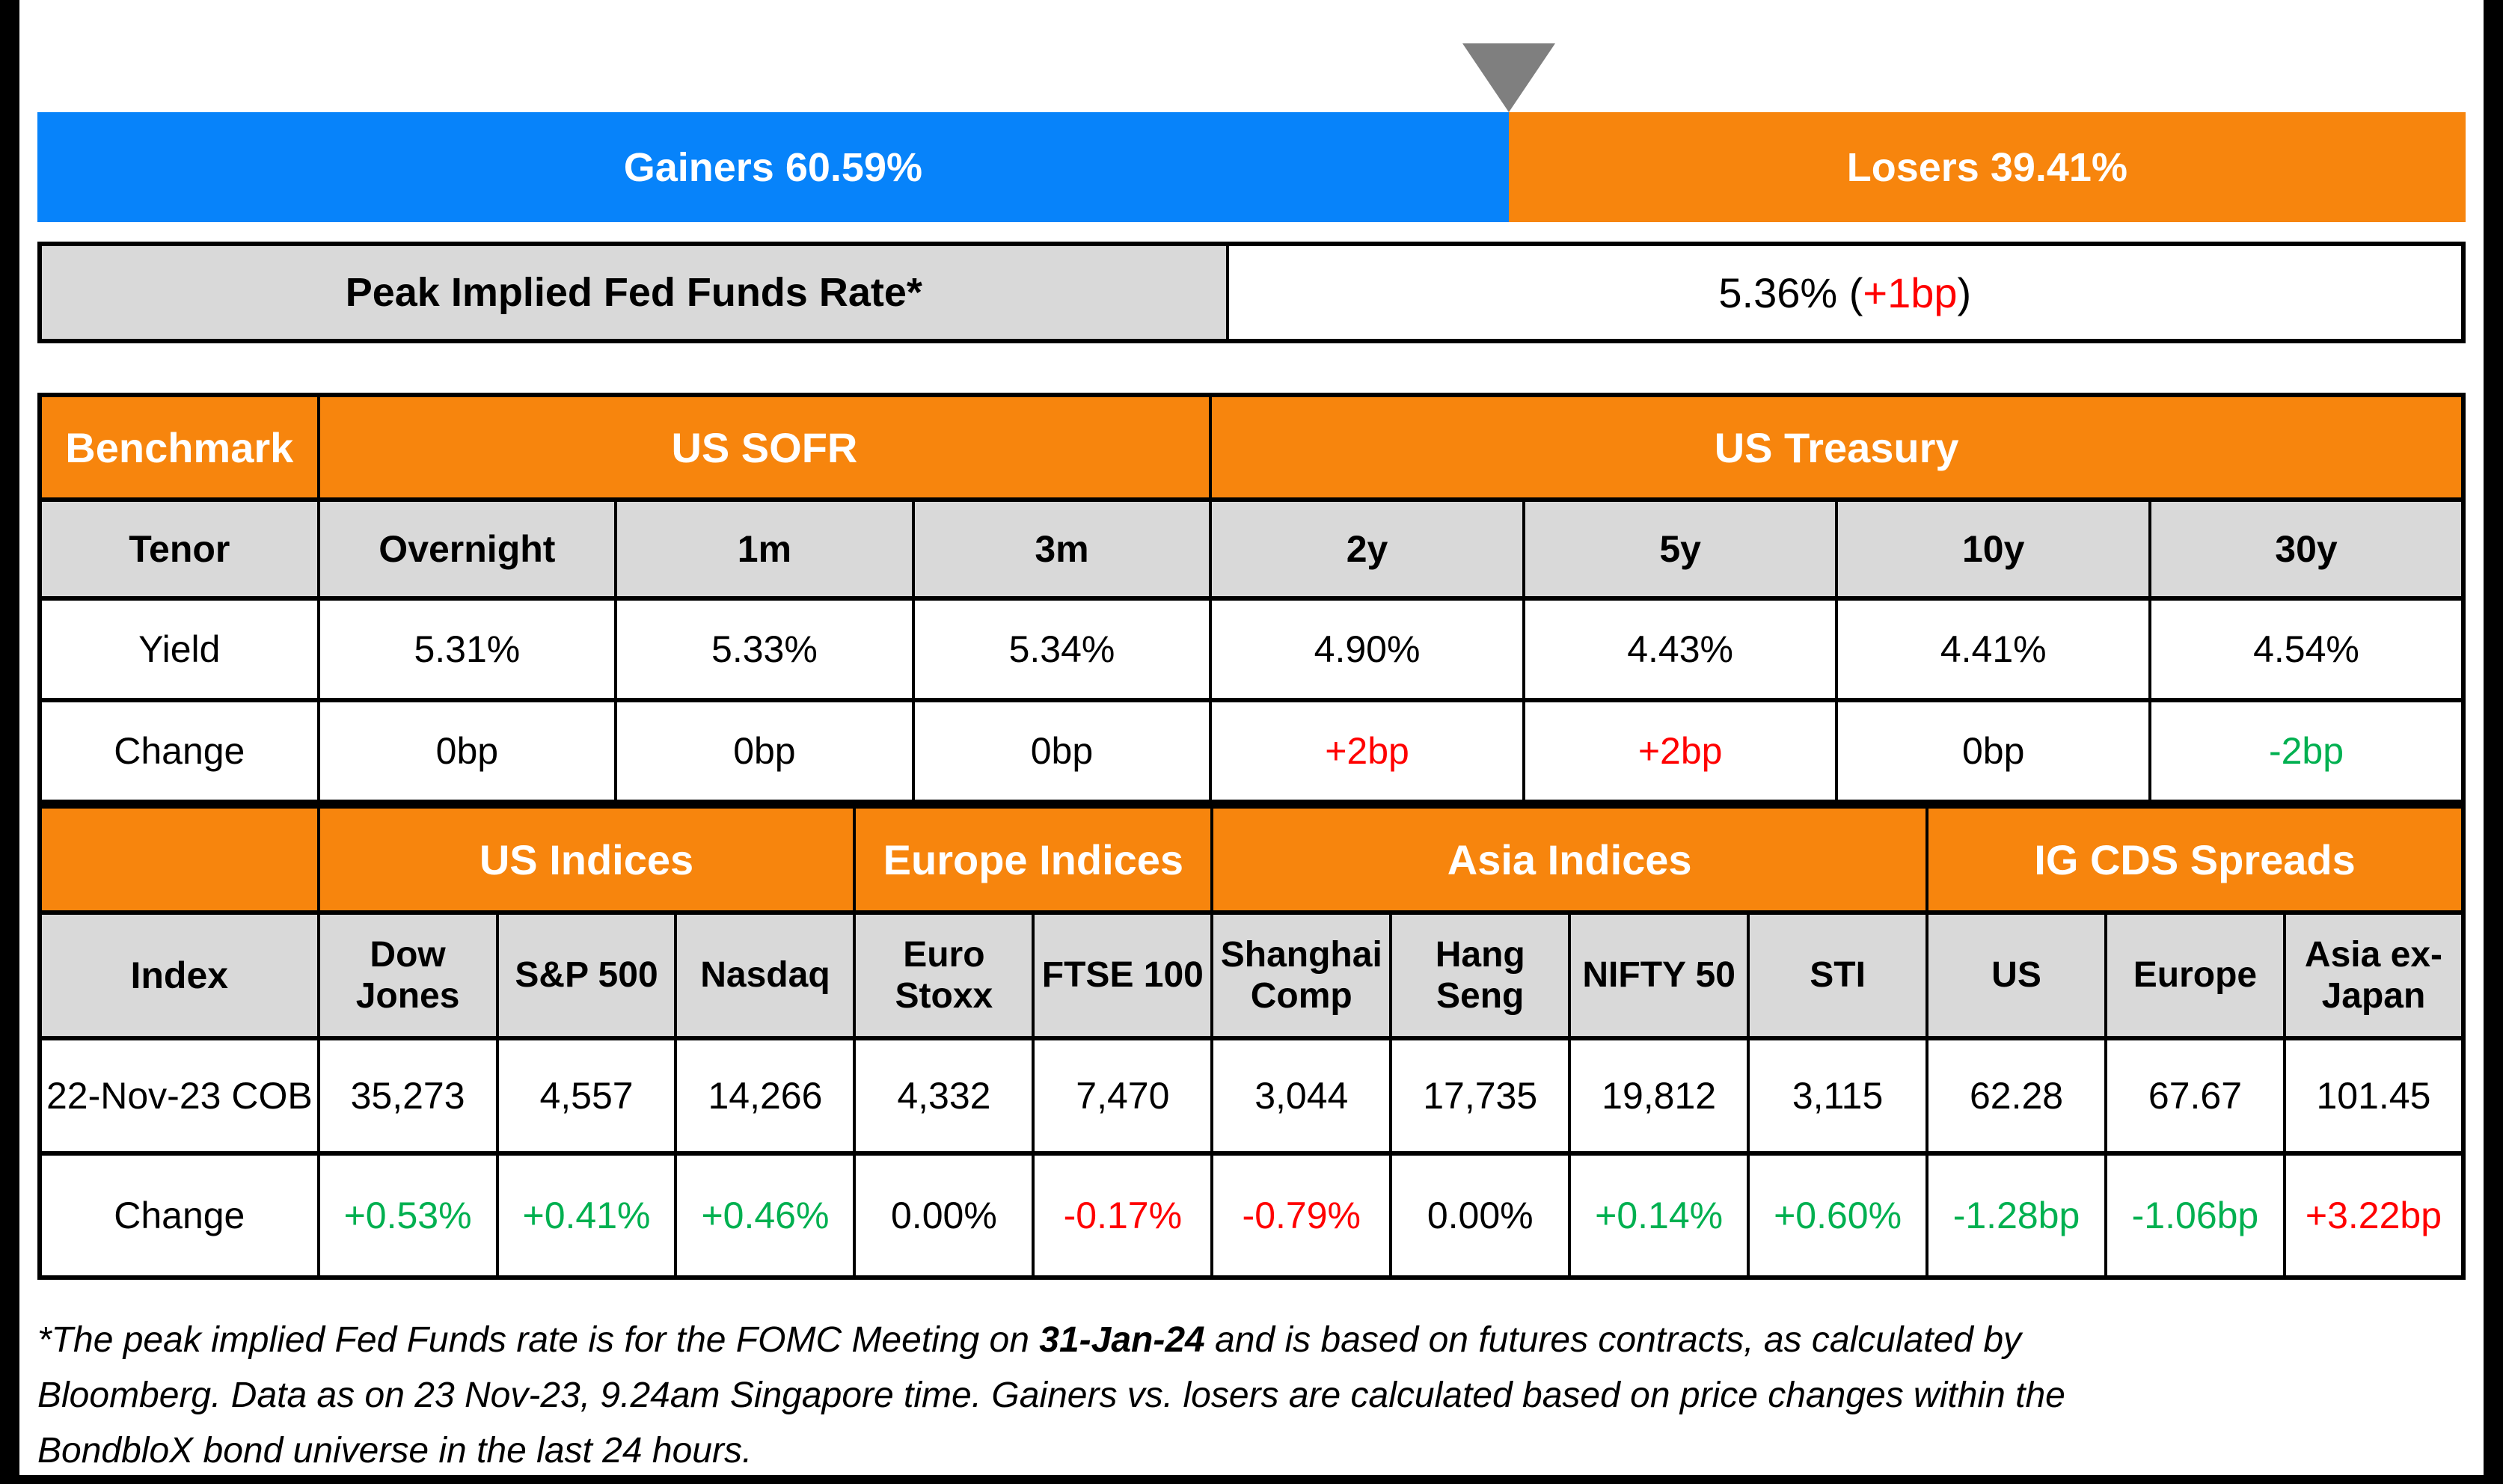  What do you see at coordinates (766, 1096) in the screenshot?
I see `index-value-cell: 14,266` at bounding box center [766, 1096].